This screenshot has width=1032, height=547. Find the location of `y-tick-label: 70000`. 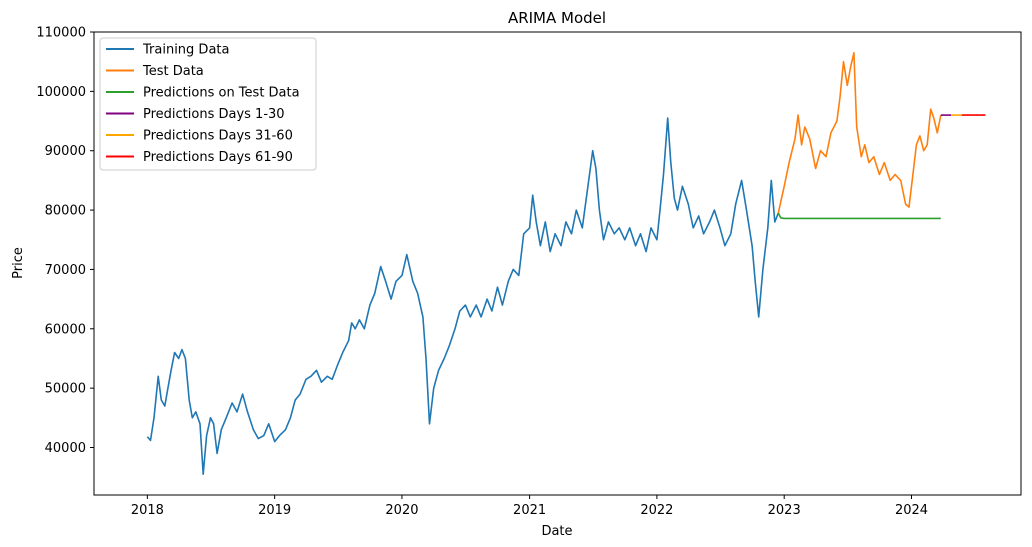

y-tick-label: 70000 is located at coordinates (65, 270).